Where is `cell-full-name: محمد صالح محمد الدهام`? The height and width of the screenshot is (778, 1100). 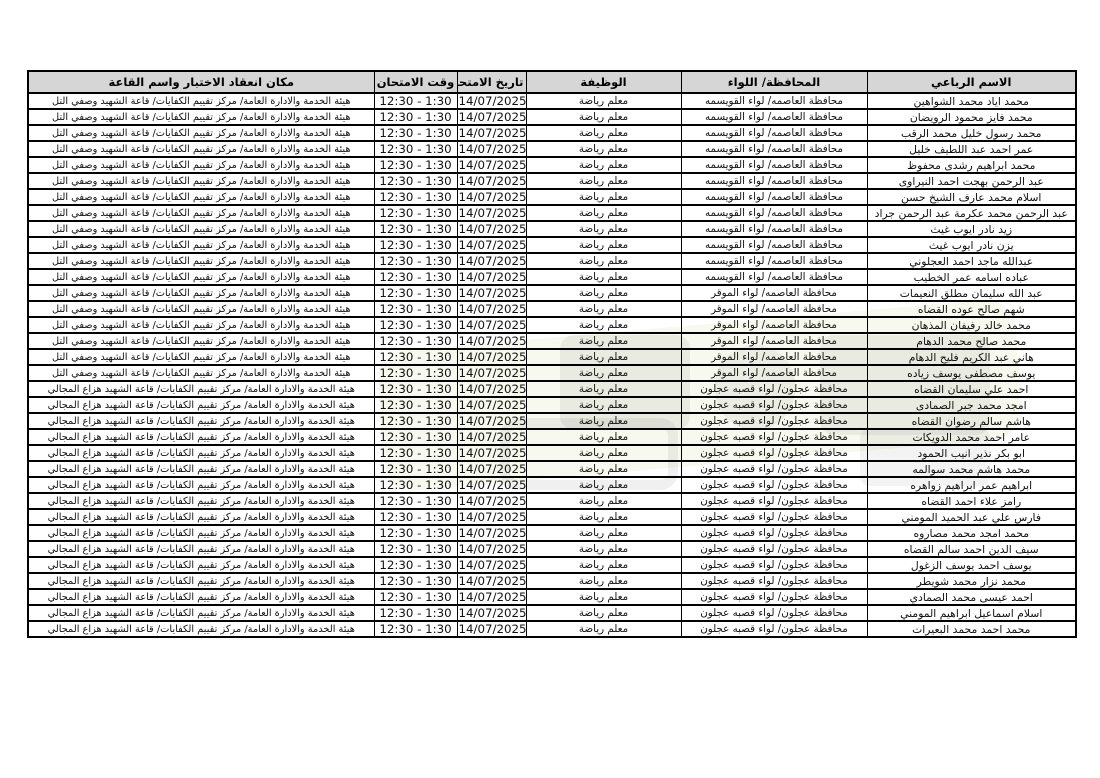 cell-full-name: محمد صالح محمد الدهام is located at coordinates (971, 341).